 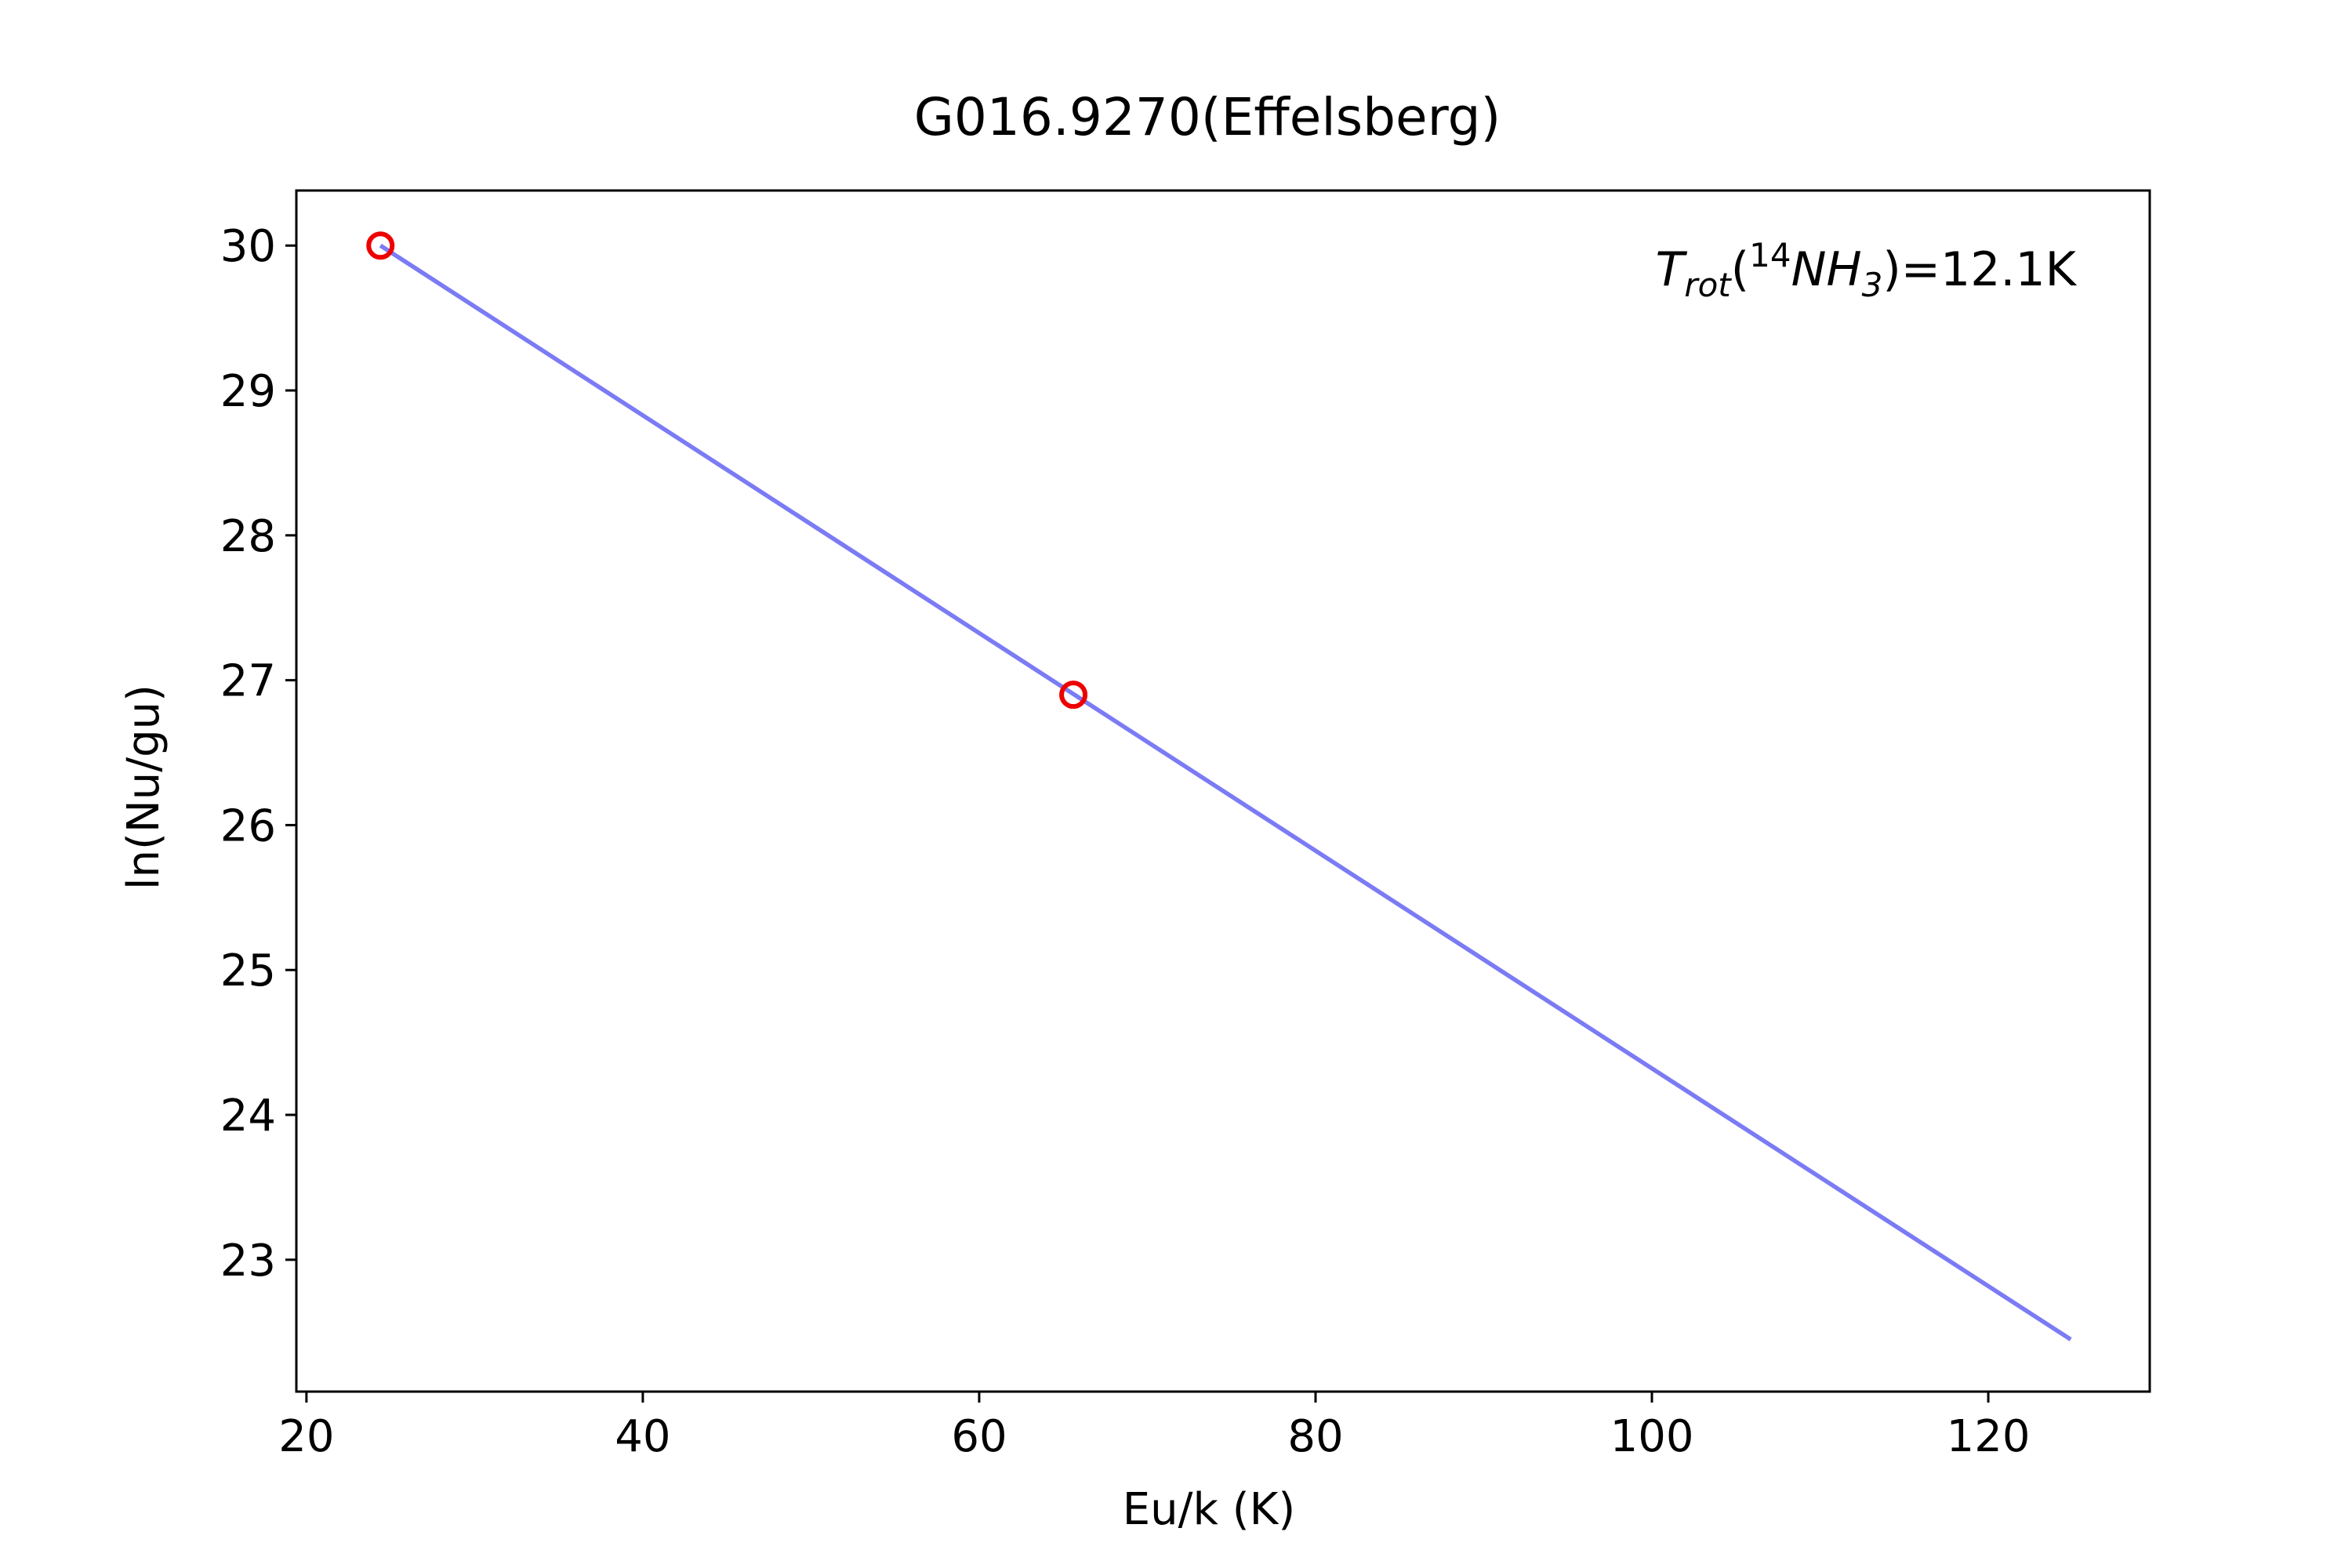 I want to click on rotation-temperature-annotation: Trot(14NH3)=12.1K, so click(x=1867, y=270).